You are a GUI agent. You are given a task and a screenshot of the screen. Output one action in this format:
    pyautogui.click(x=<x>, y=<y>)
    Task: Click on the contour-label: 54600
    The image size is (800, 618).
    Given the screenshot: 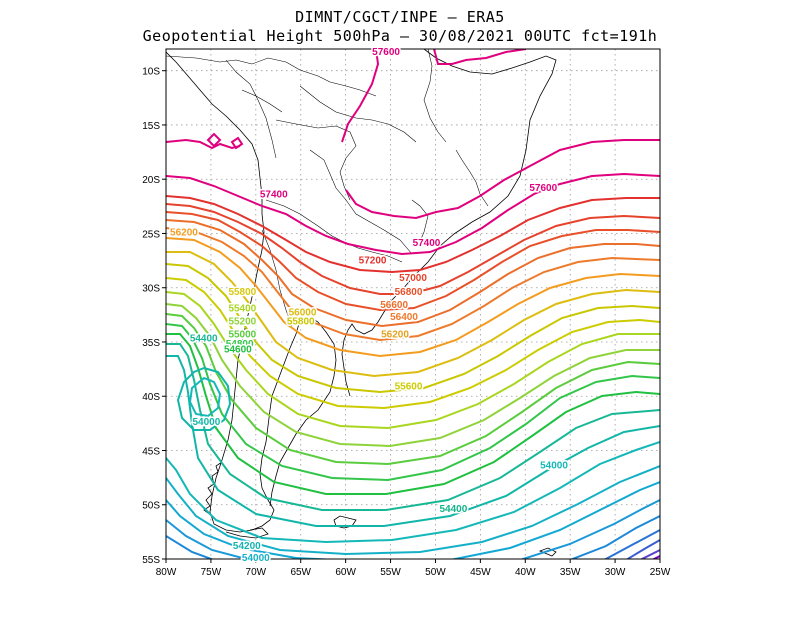 What is the action you would take?
    pyautogui.click(x=238, y=349)
    